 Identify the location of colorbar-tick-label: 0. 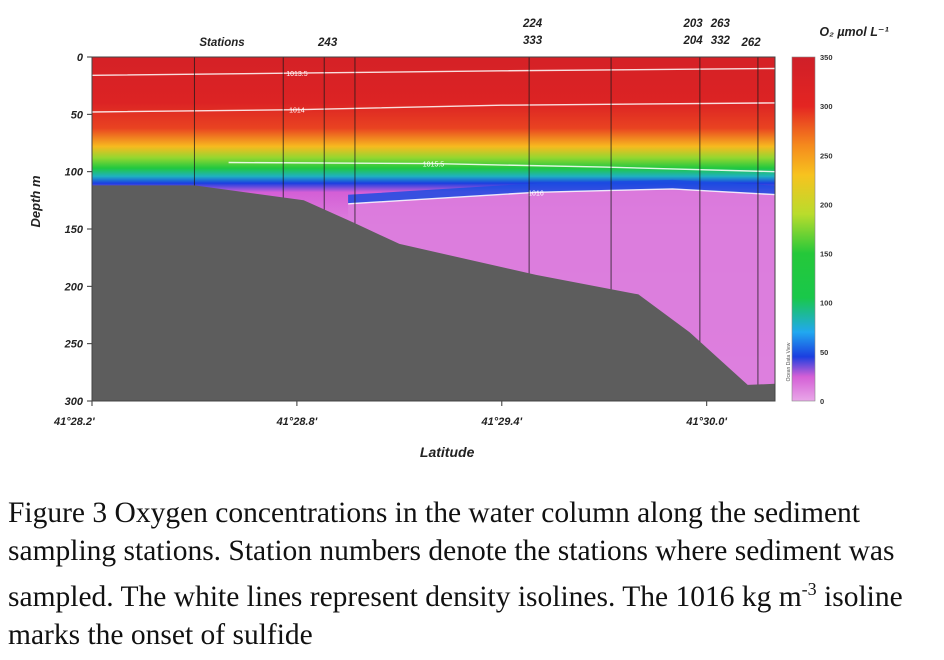
(822, 401).